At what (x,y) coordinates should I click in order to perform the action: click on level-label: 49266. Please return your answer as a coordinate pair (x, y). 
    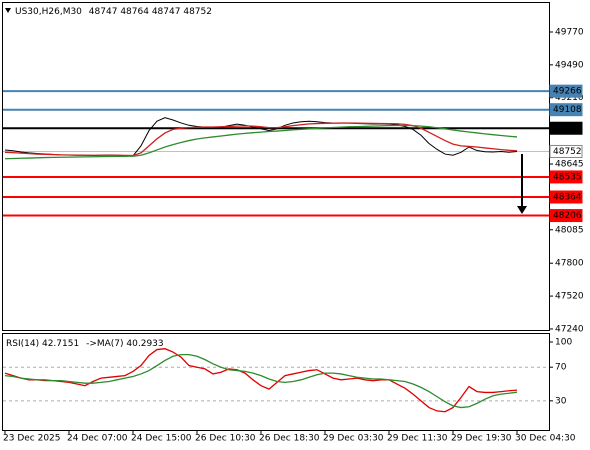
    Looking at the image, I should click on (567, 92).